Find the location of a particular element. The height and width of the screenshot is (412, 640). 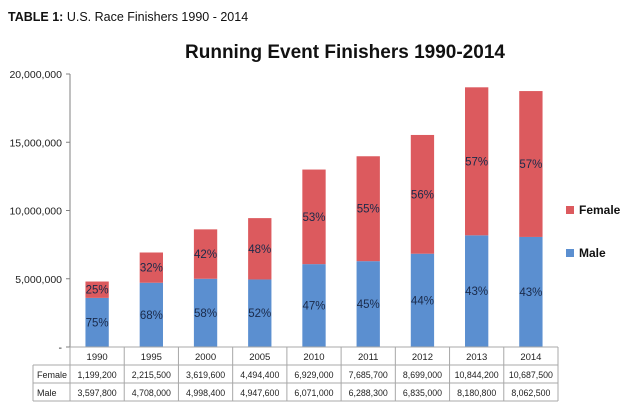

legend-swatch-female is located at coordinates (570, 210).